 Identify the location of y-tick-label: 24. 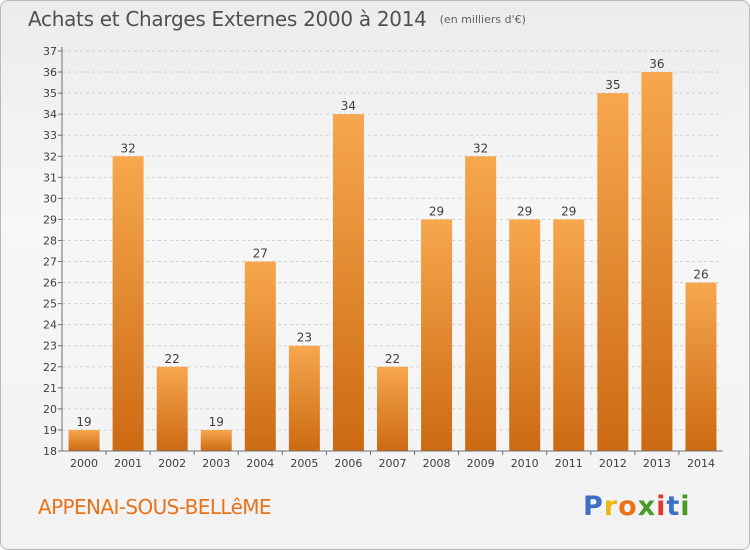
(50, 325).